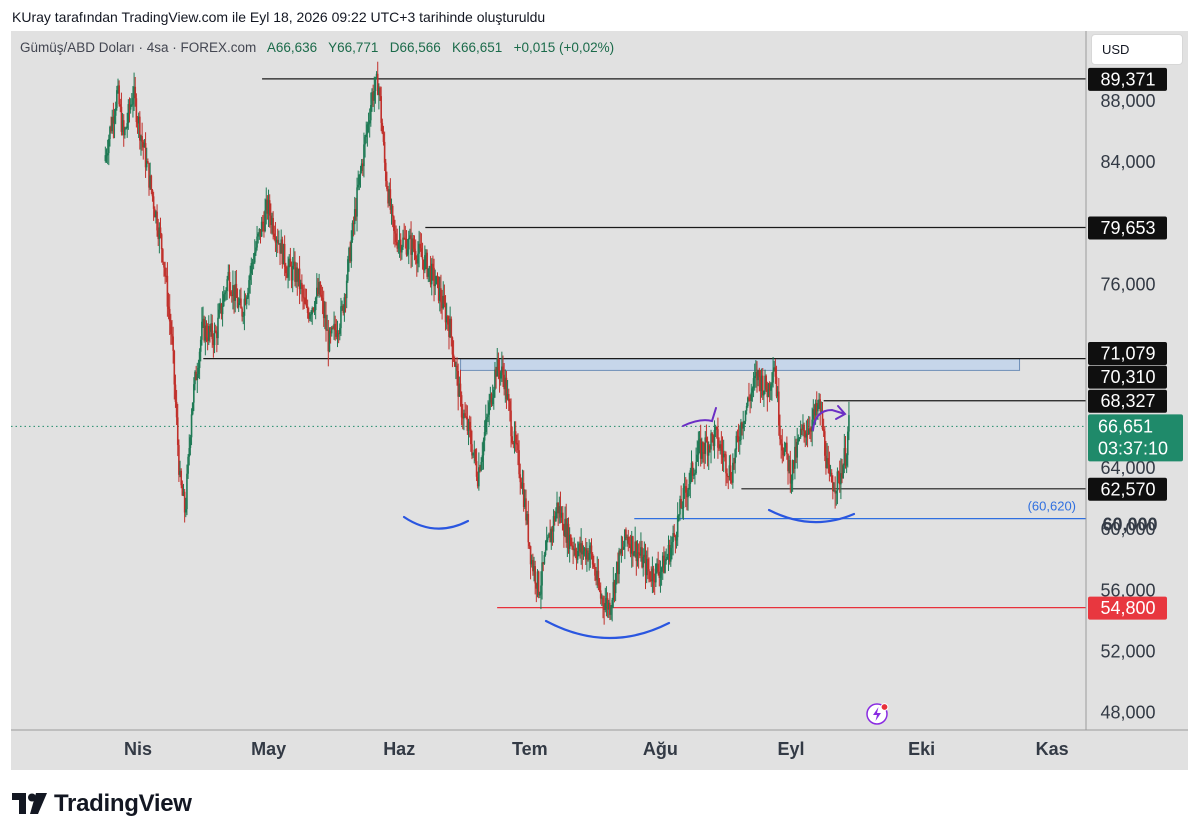  What do you see at coordinates (1125, 426) in the screenshot?
I see `last-price-value: 66,651` at bounding box center [1125, 426].